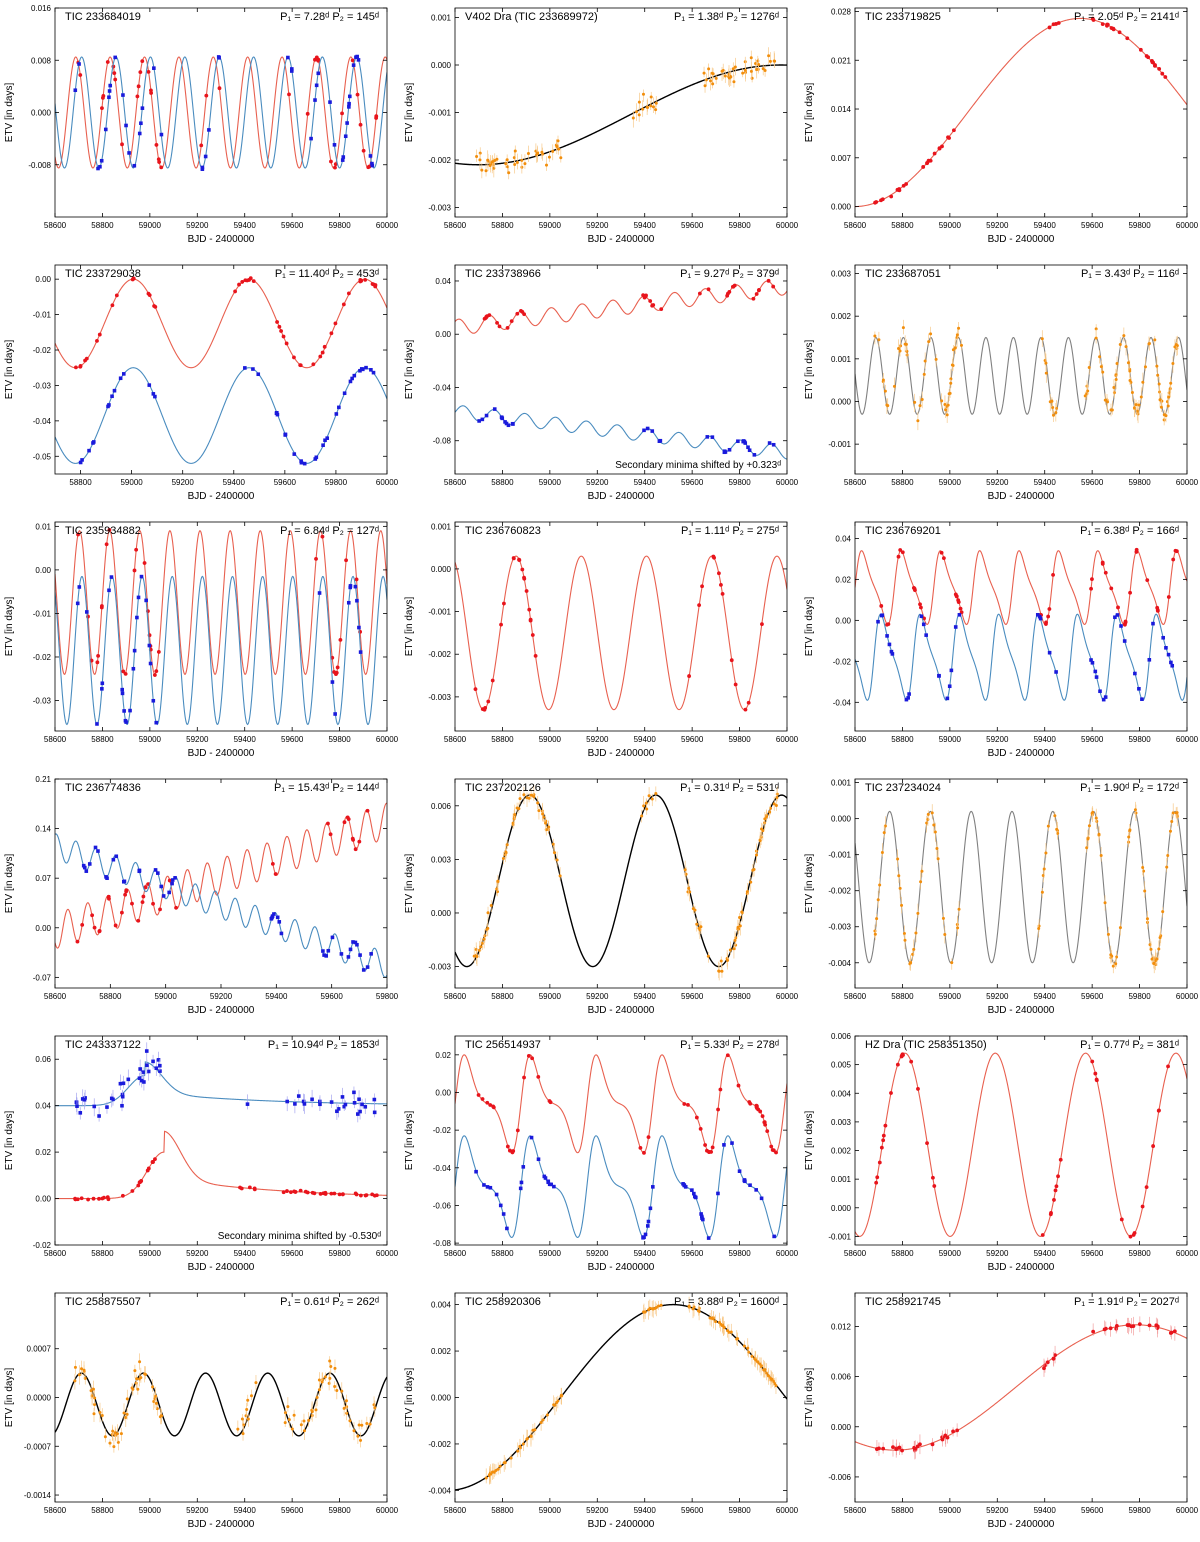 The width and height of the screenshot is (1200, 1542). I want to click on x-axis-label: BJD - 2400000, so click(1021, 1010).